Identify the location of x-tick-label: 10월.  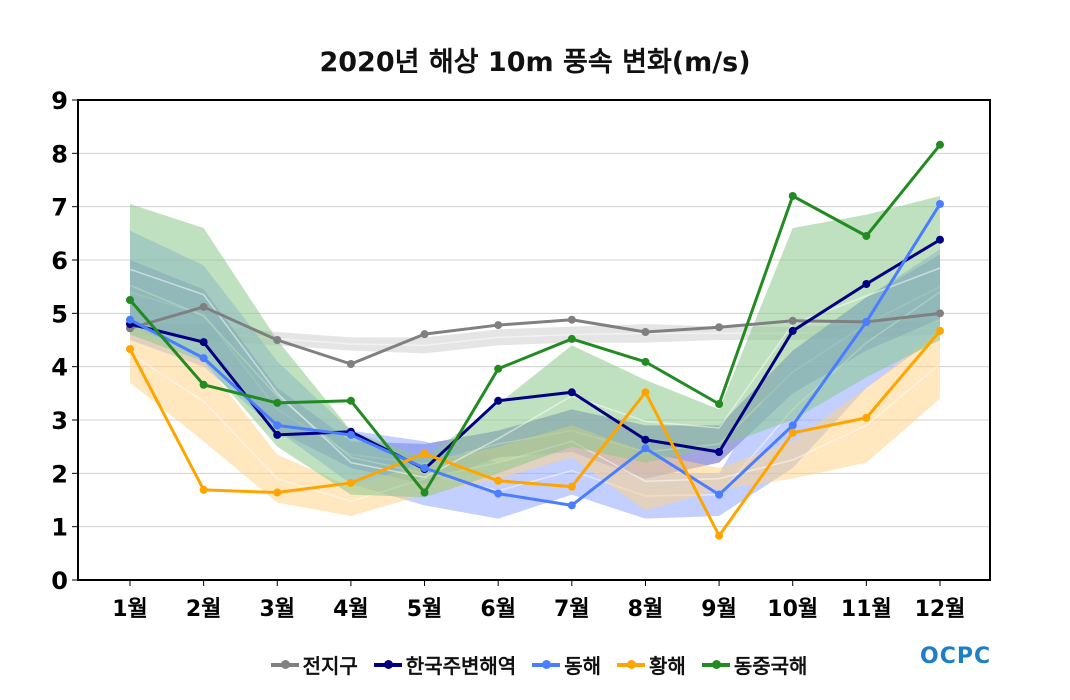
(792, 609).